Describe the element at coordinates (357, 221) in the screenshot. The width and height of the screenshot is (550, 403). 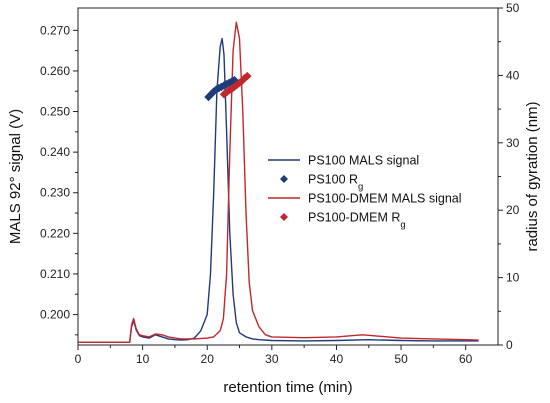
I see `legend-label: PS100-DMEM Rg` at that location.